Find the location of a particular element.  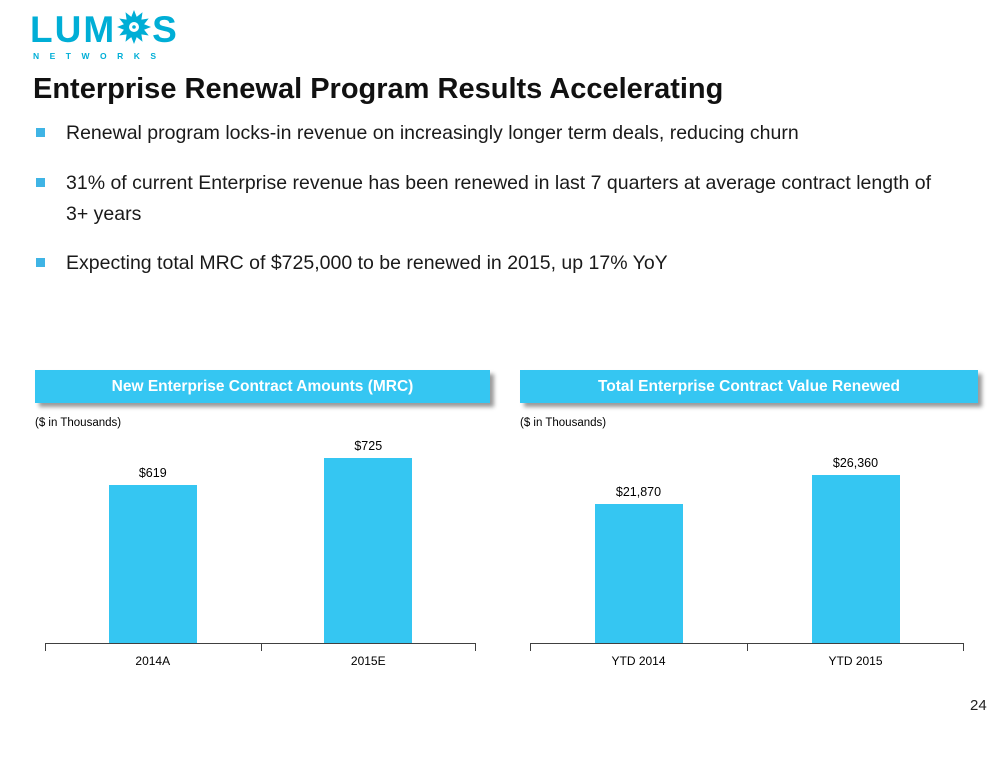

lumos-logo: LUM S NETWORKS is located at coordinates (104, 35).